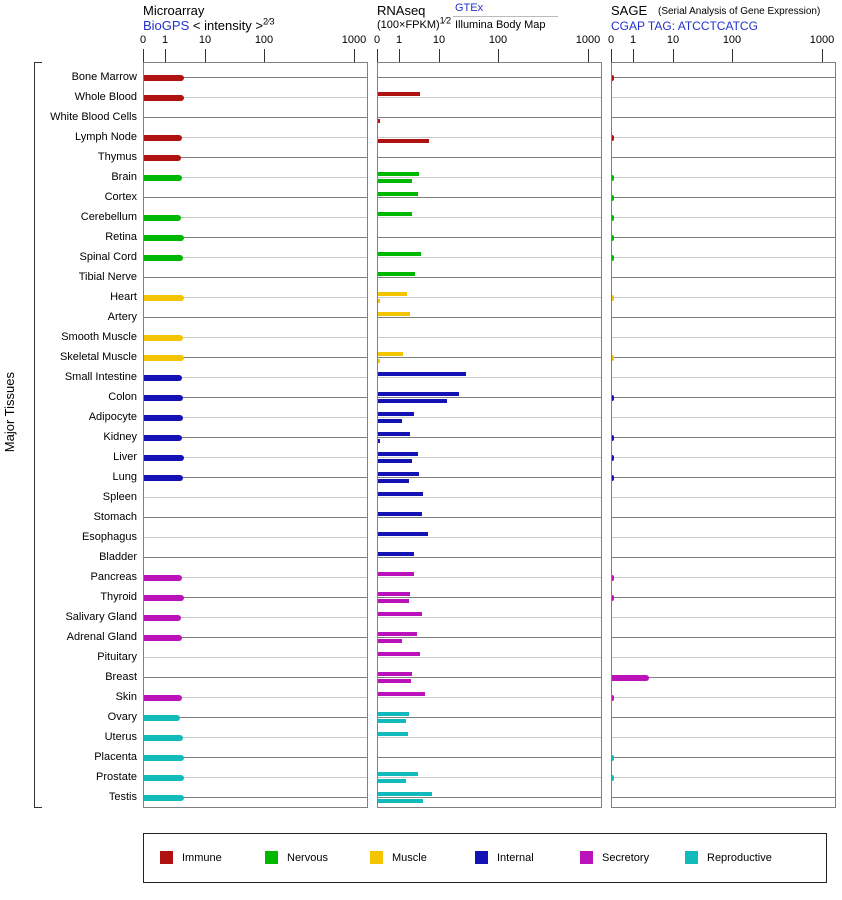  I want to click on rnaseq-title: RNAseq, so click(401, 10).